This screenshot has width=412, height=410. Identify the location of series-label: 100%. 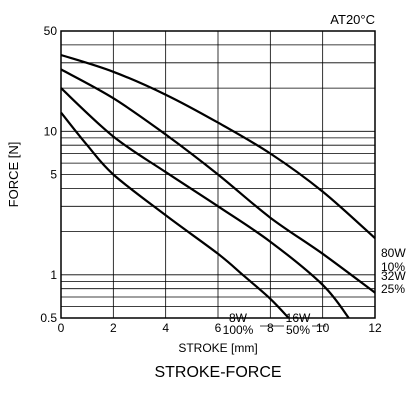
(238, 330).